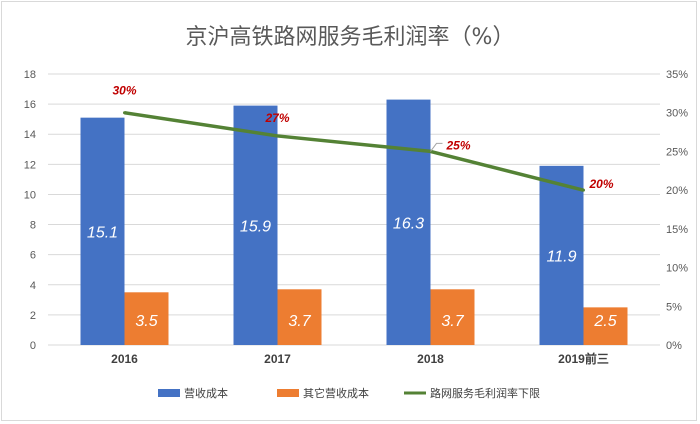 The width and height of the screenshot is (700, 424). What do you see at coordinates (583, 358) in the screenshot?
I see `x-tick-label: 2019前三` at bounding box center [583, 358].